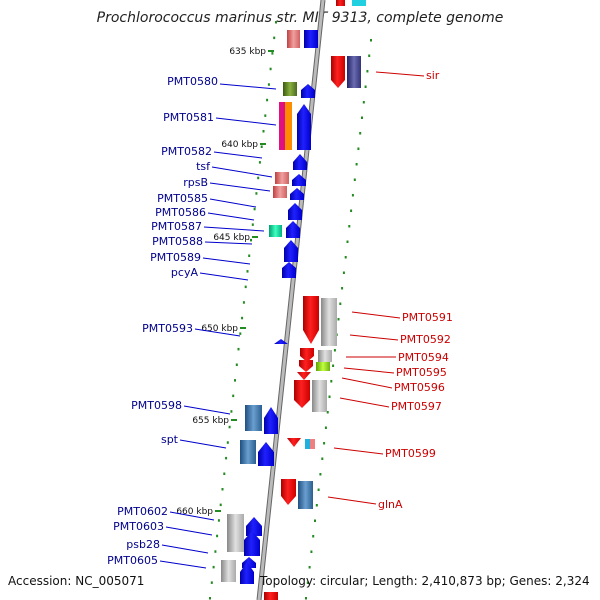 This screenshot has width=600, height=600. What do you see at coordinates (142, 511) in the screenshot?
I see `gene-label: PMT0602` at bounding box center [142, 511].